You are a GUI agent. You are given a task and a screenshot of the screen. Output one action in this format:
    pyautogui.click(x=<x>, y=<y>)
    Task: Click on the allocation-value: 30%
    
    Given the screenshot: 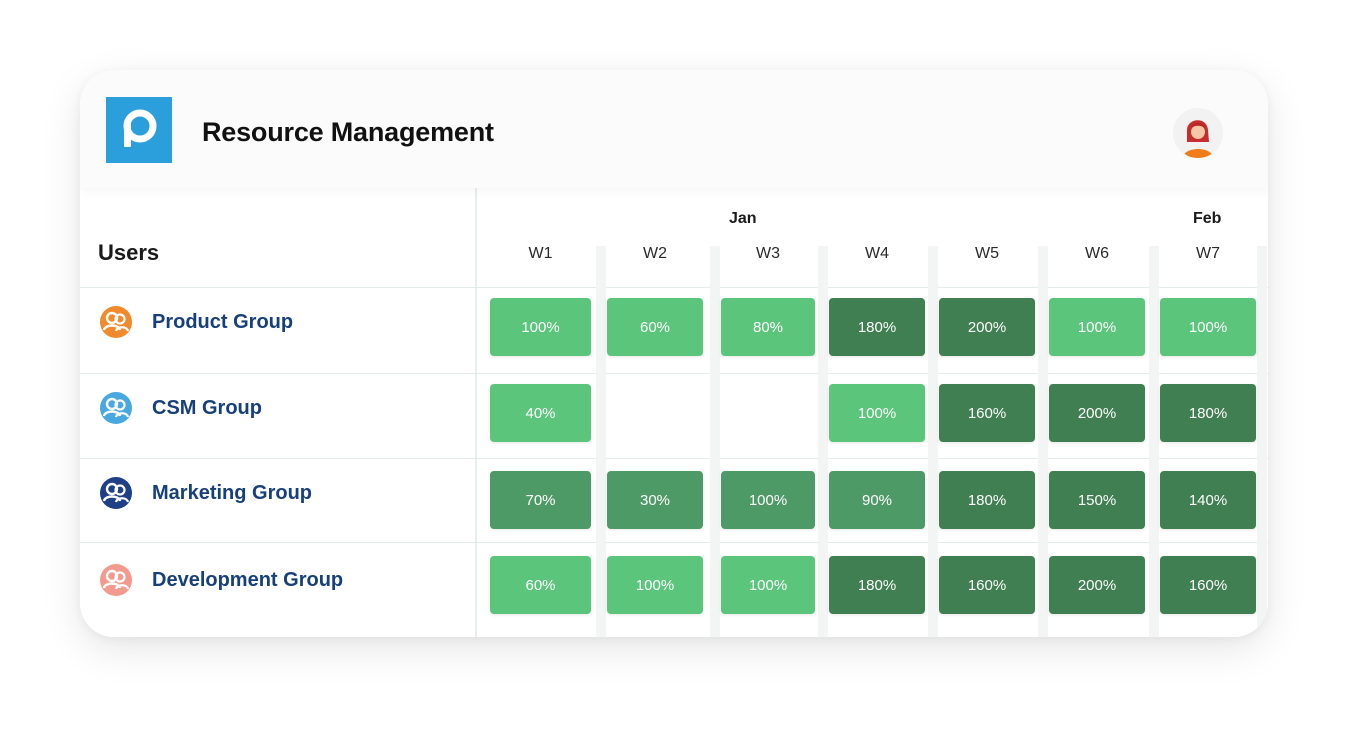 What is the action you would take?
    pyautogui.click(x=655, y=500)
    